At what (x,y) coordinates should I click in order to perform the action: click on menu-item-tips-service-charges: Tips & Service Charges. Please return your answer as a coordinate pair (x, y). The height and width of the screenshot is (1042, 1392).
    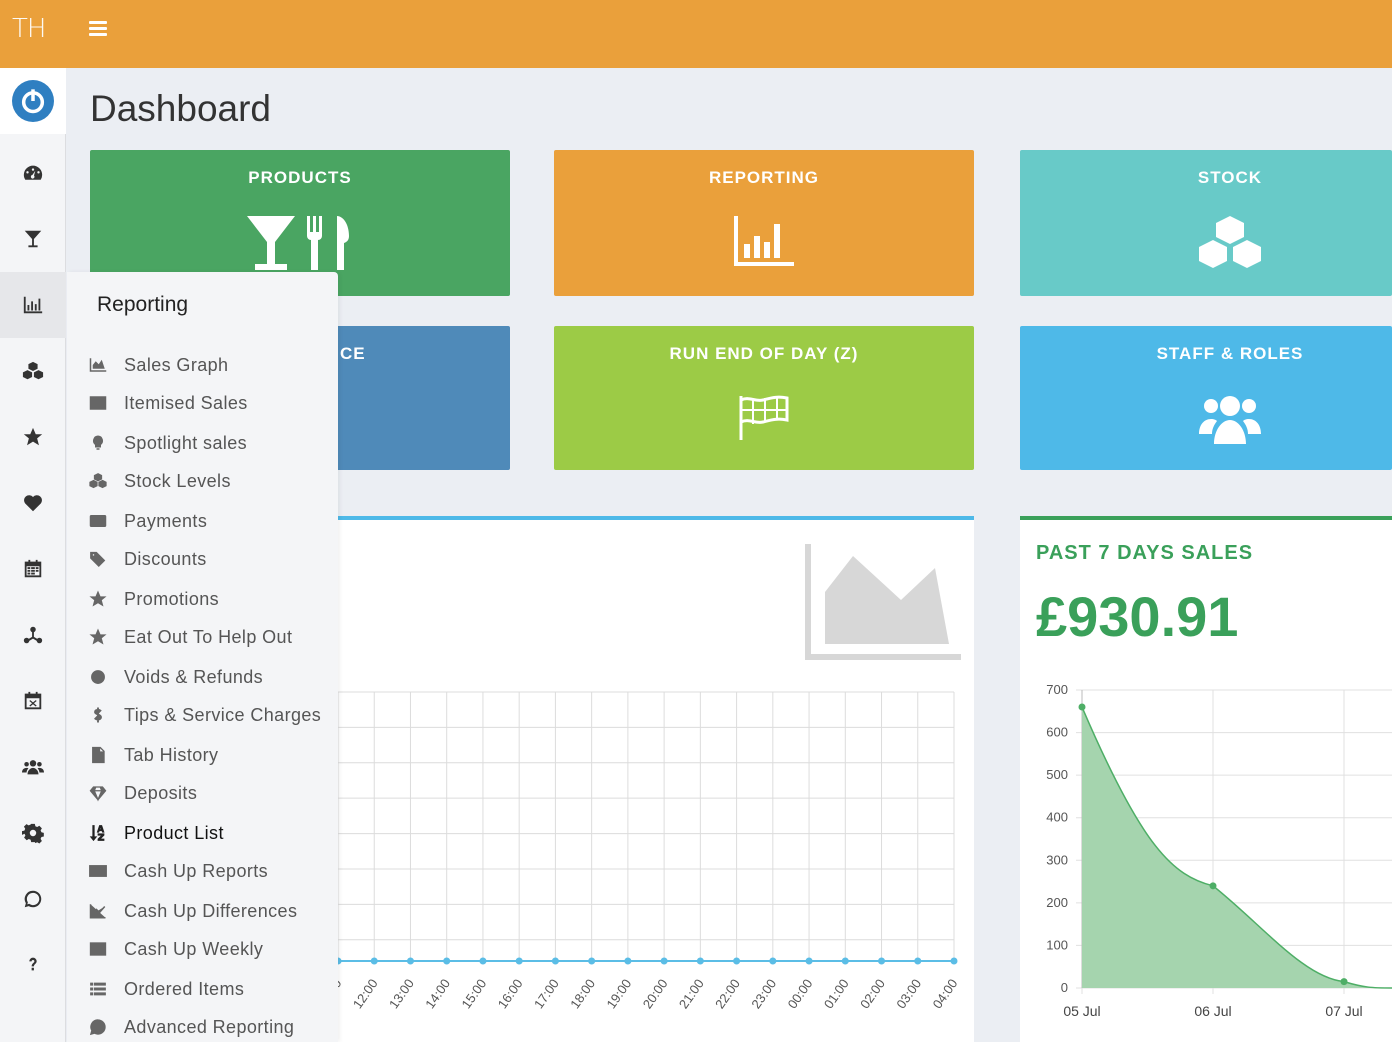
    Looking at the image, I should click on (204, 715).